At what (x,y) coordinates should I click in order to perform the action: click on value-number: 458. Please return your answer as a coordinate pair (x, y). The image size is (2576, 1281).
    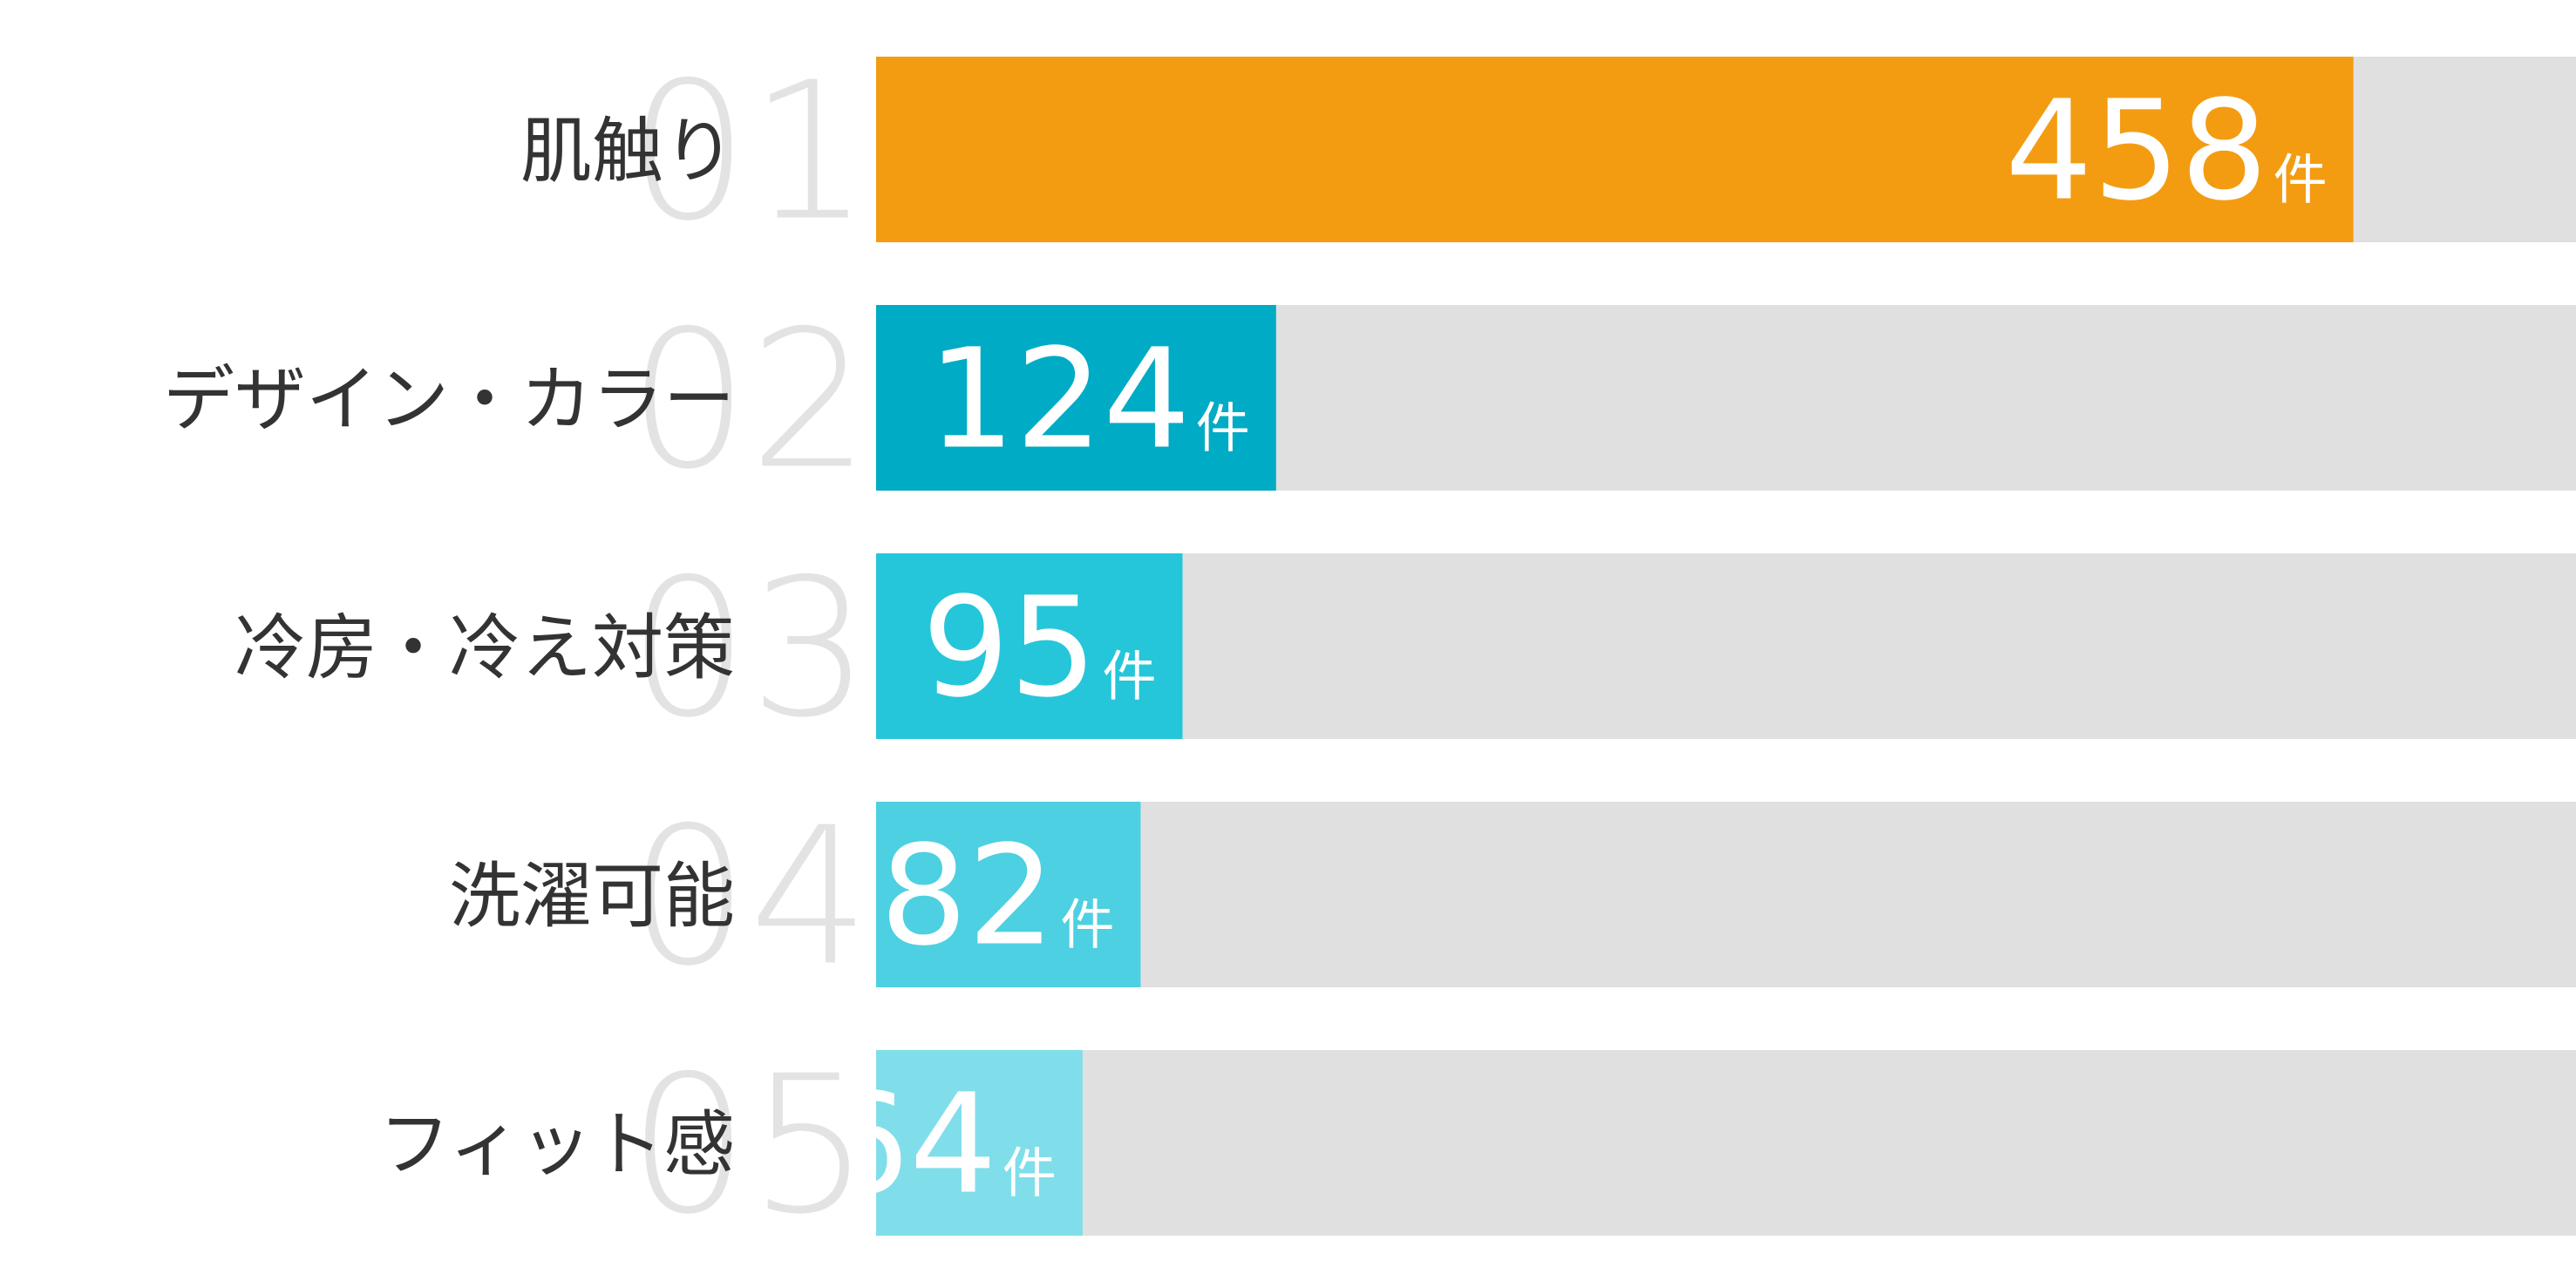
    Looking at the image, I should click on (2136, 151).